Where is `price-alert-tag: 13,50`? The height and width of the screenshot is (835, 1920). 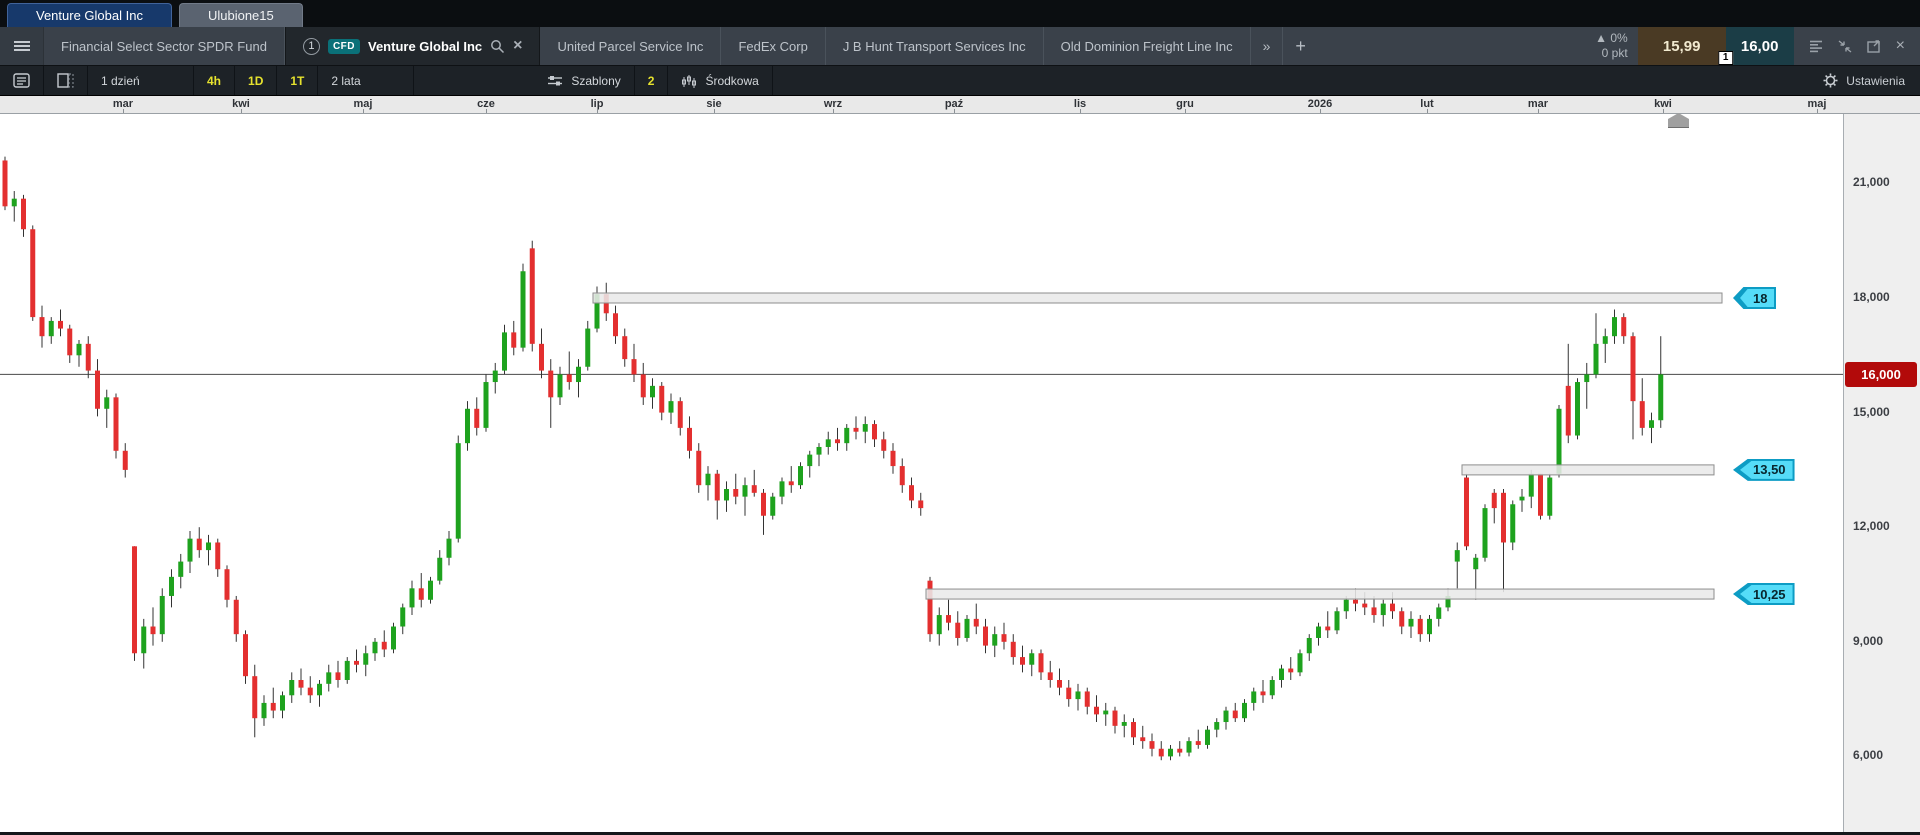
price-alert-tag: 13,50 is located at coordinates (1764, 469).